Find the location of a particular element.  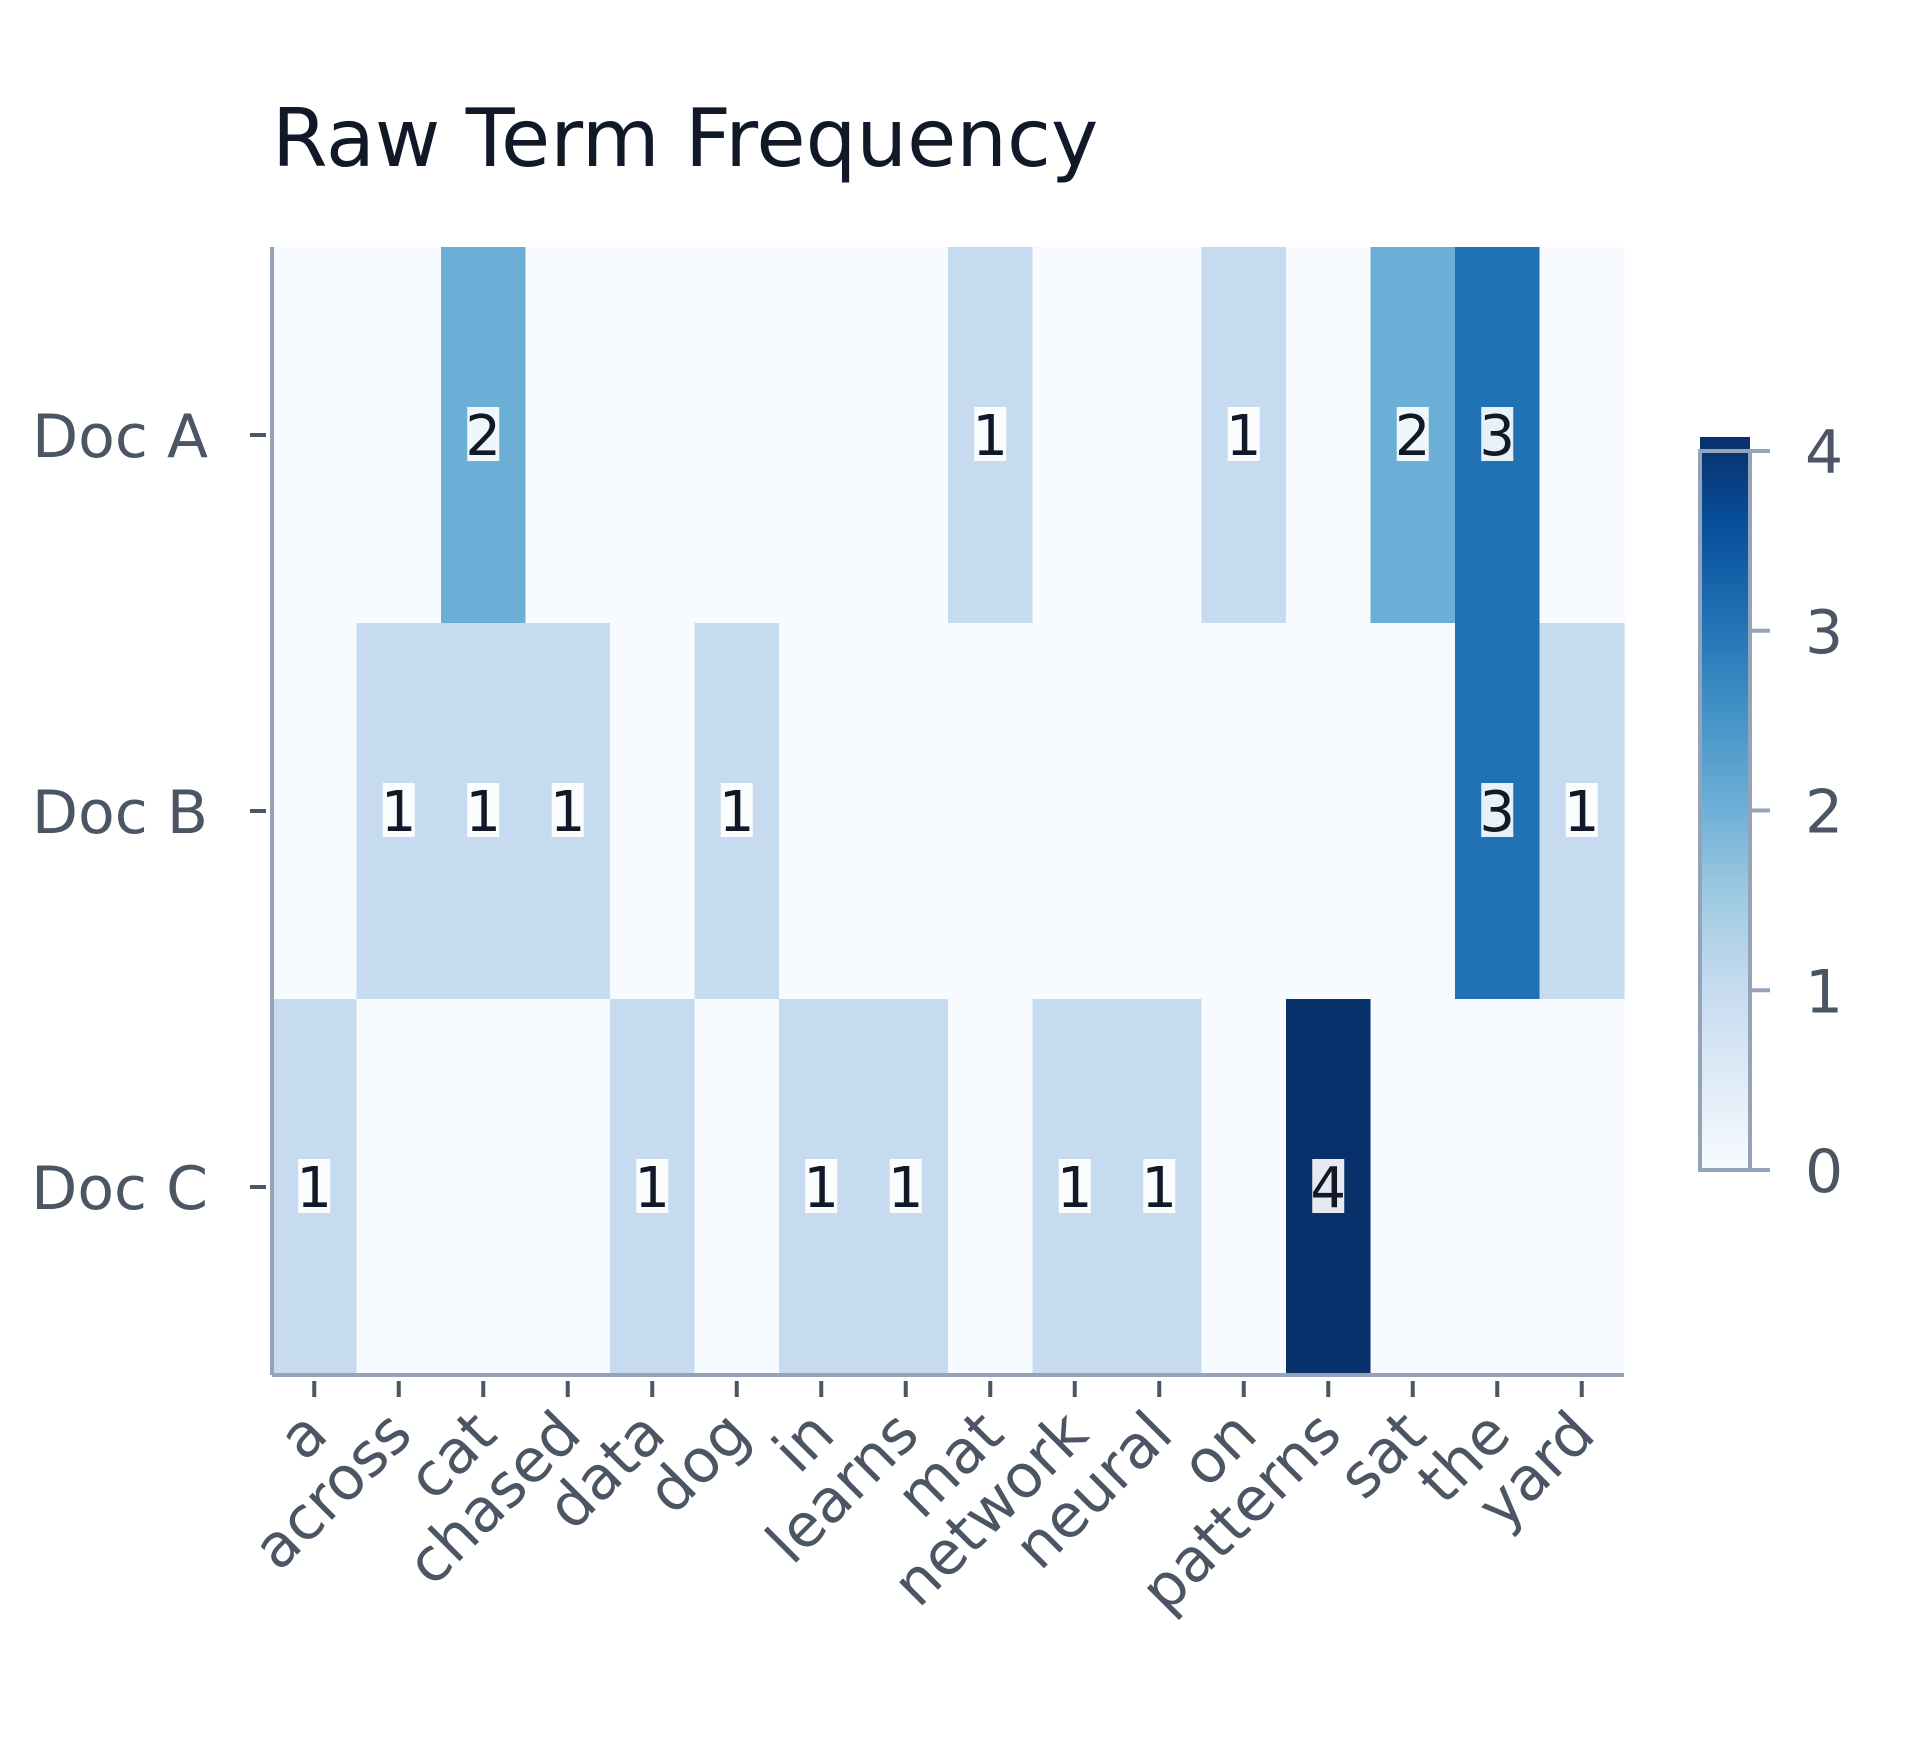

y-tick-label: Doc B is located at coordinates (120, 813).